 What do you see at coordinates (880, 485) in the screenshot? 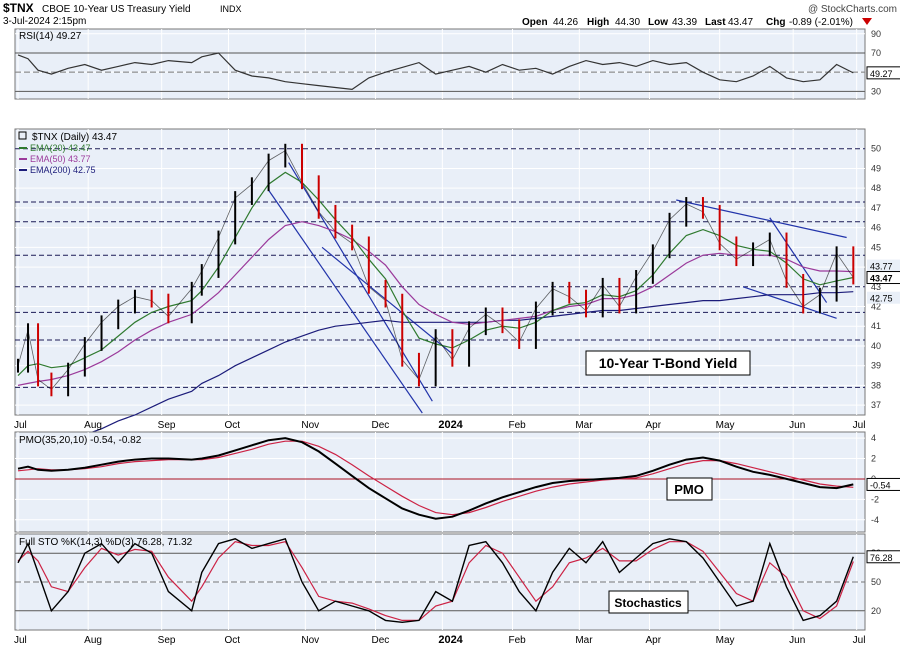
I see `pmo-last-value: -0.54` at bounding box center [880, 485].